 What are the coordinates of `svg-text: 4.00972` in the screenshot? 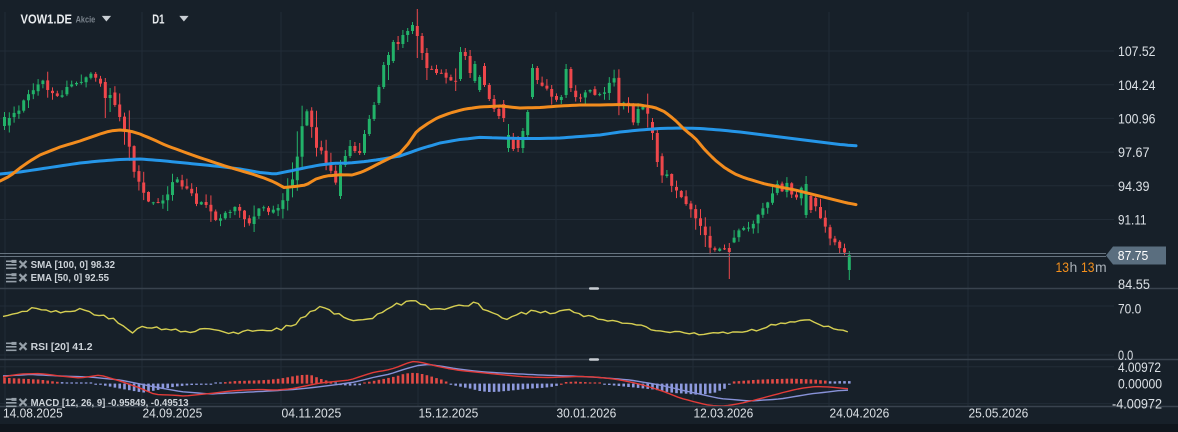 It's located at (1139, 367).